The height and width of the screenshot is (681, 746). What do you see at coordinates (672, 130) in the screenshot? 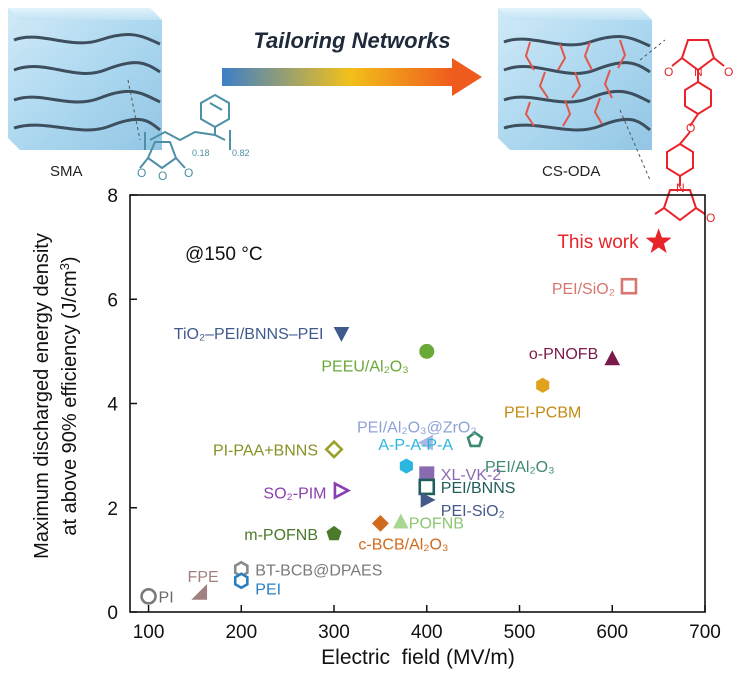
I see `cs-oda-structure` at bounding box center [672, 130].